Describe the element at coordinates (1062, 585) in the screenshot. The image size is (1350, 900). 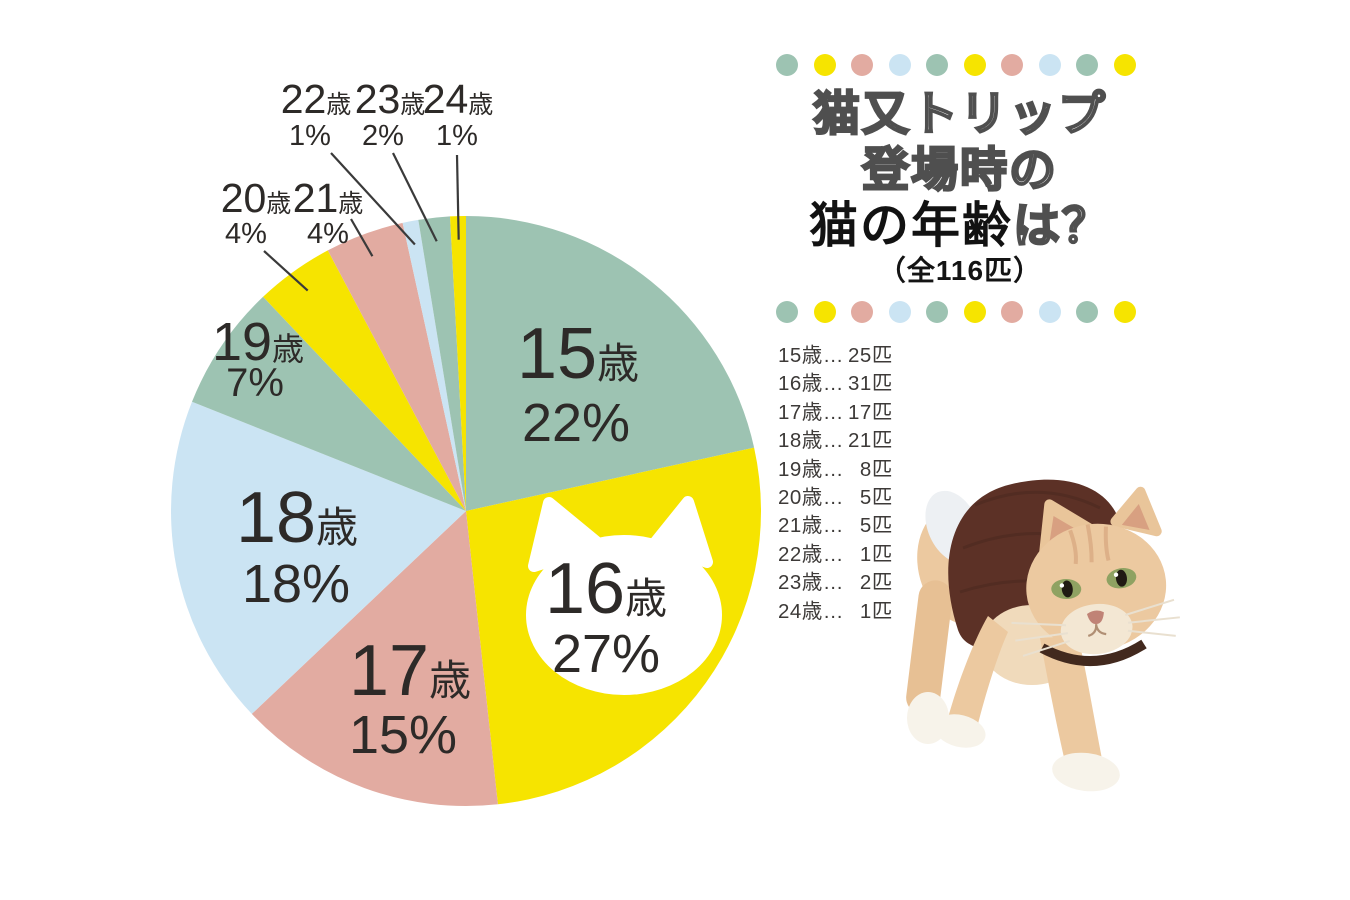
I see `cat-left-eye-glint` at that location.